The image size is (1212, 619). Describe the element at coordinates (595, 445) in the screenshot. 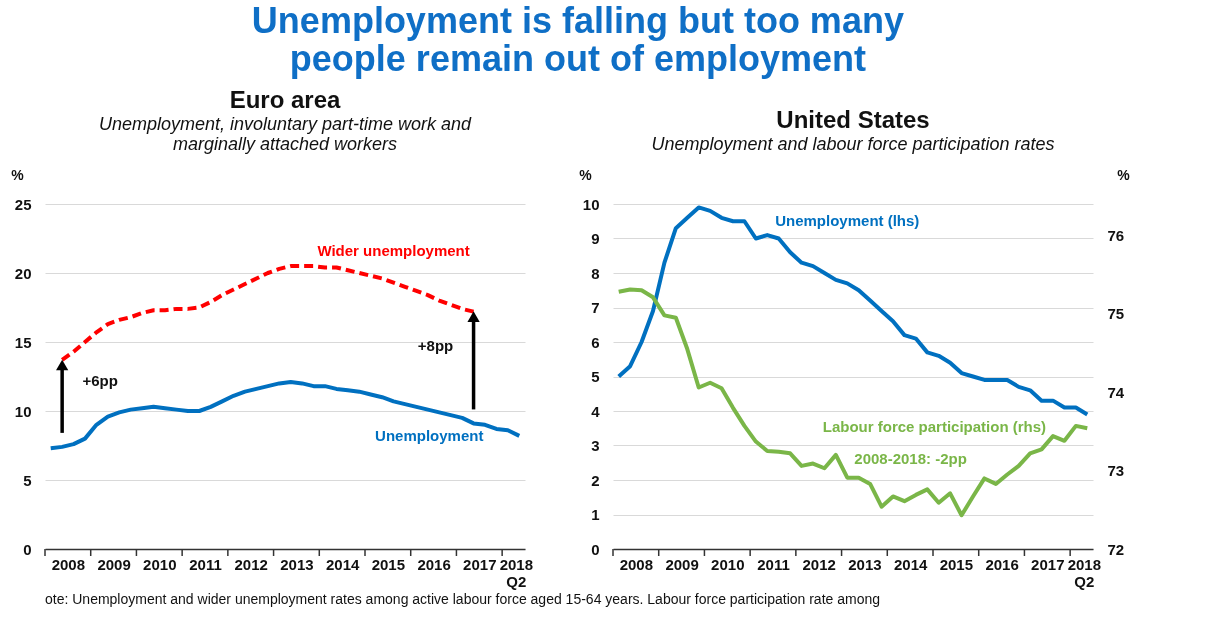

I see `y-tick-label: 3` at that location.